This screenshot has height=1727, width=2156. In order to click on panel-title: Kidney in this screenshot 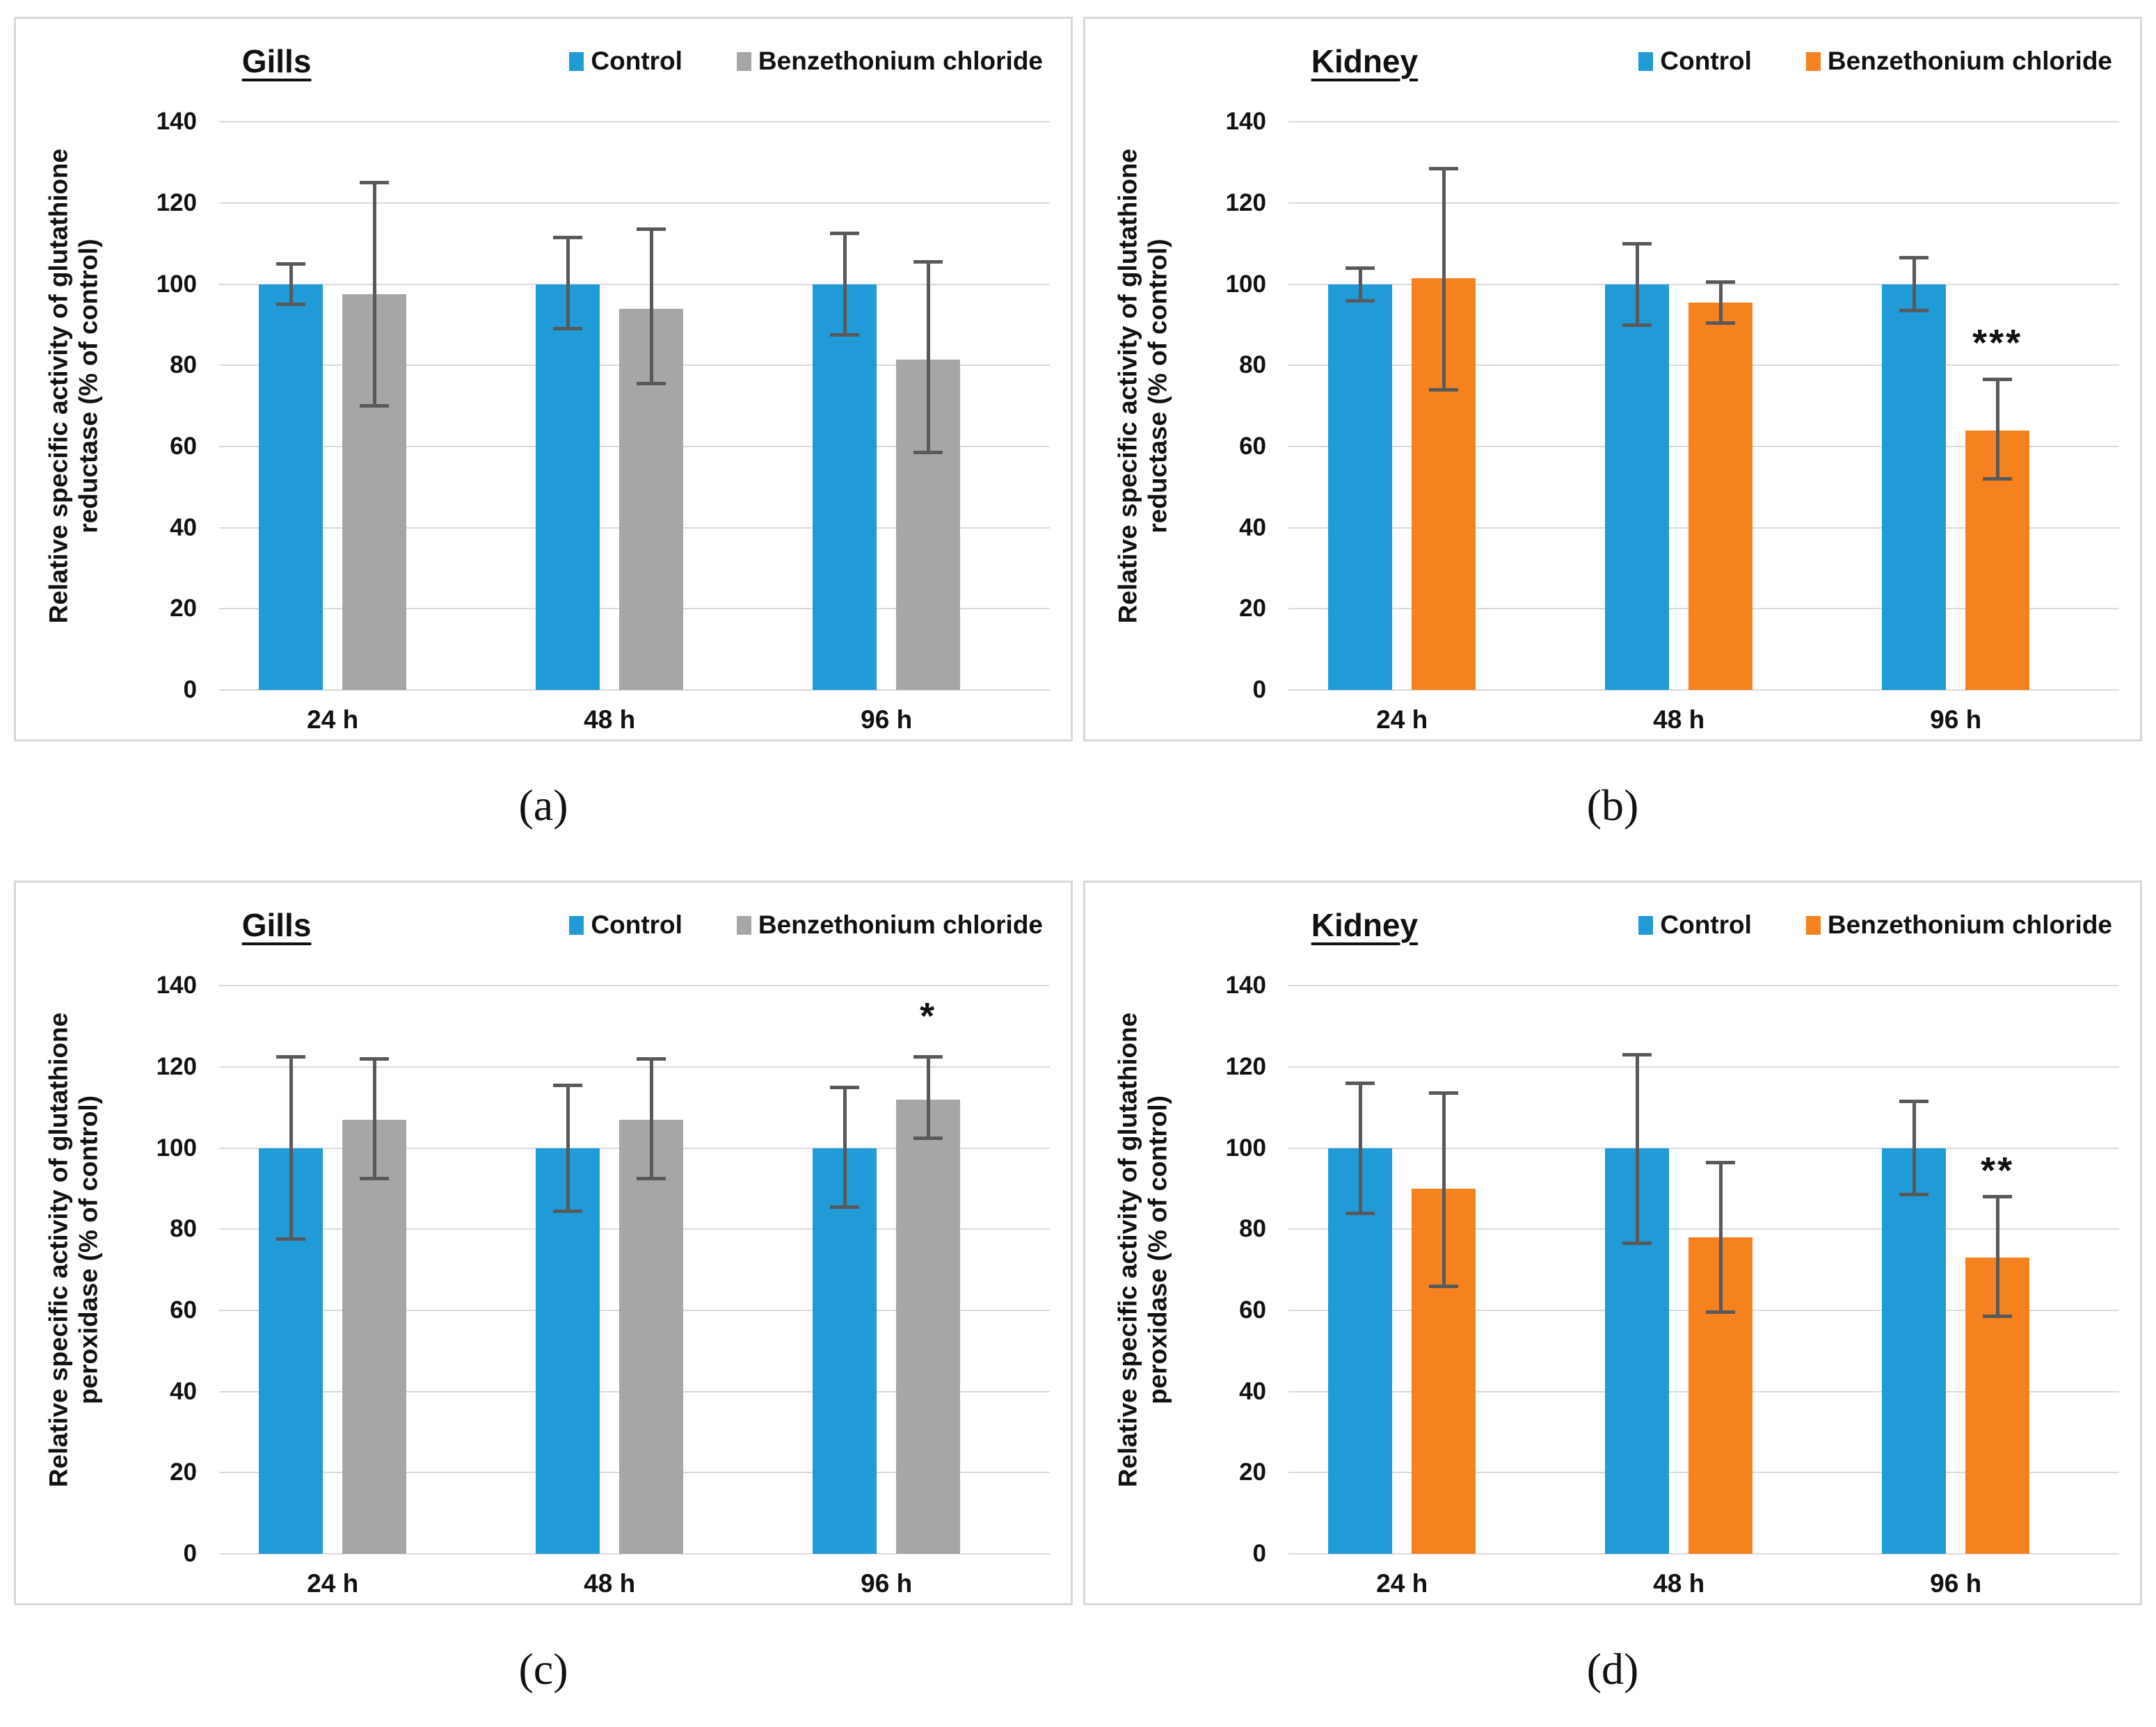, I will do `click(1365, 925)`.